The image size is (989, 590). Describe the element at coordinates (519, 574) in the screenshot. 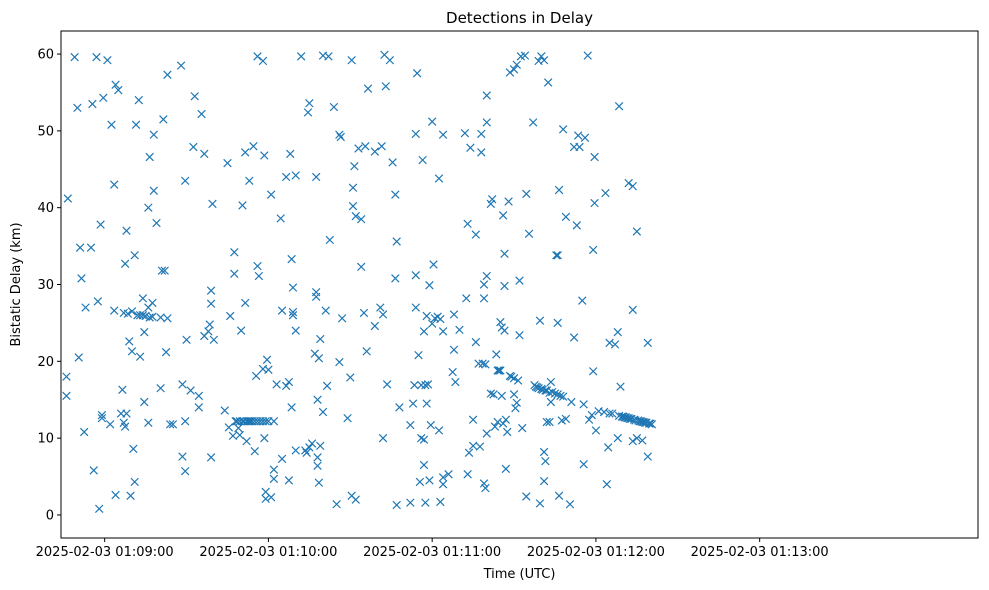

I see `x-axis-label: Time (UTC)` at that location.